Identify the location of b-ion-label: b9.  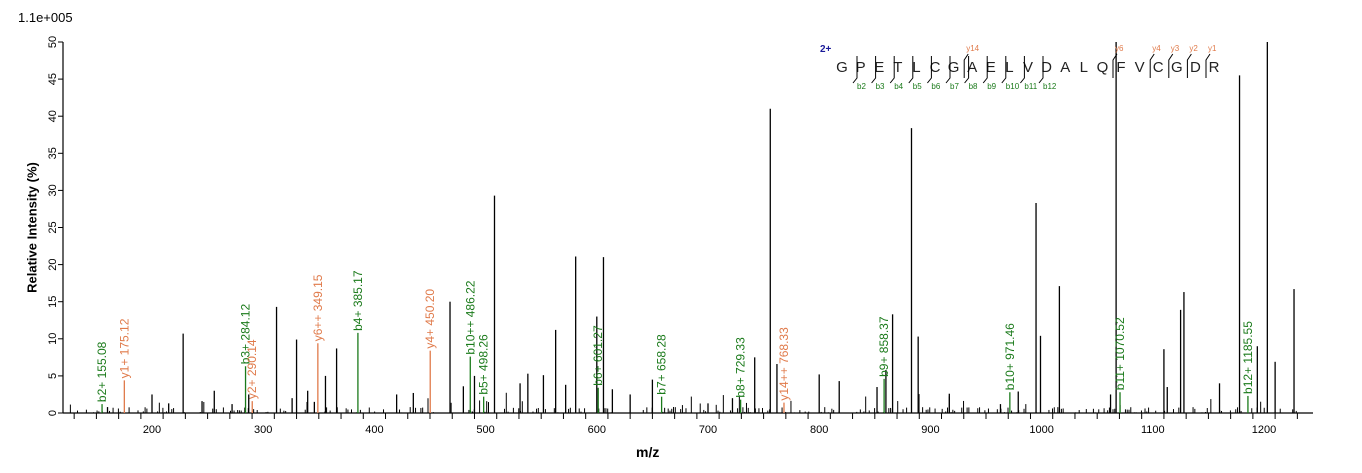
(991, 86).